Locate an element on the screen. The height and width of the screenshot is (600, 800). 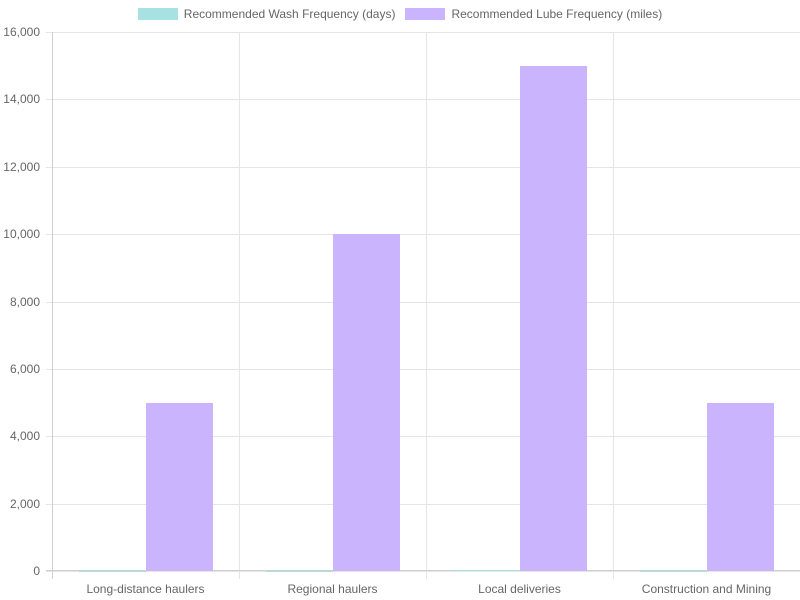
x-axis is located at coordinates (423, 570).